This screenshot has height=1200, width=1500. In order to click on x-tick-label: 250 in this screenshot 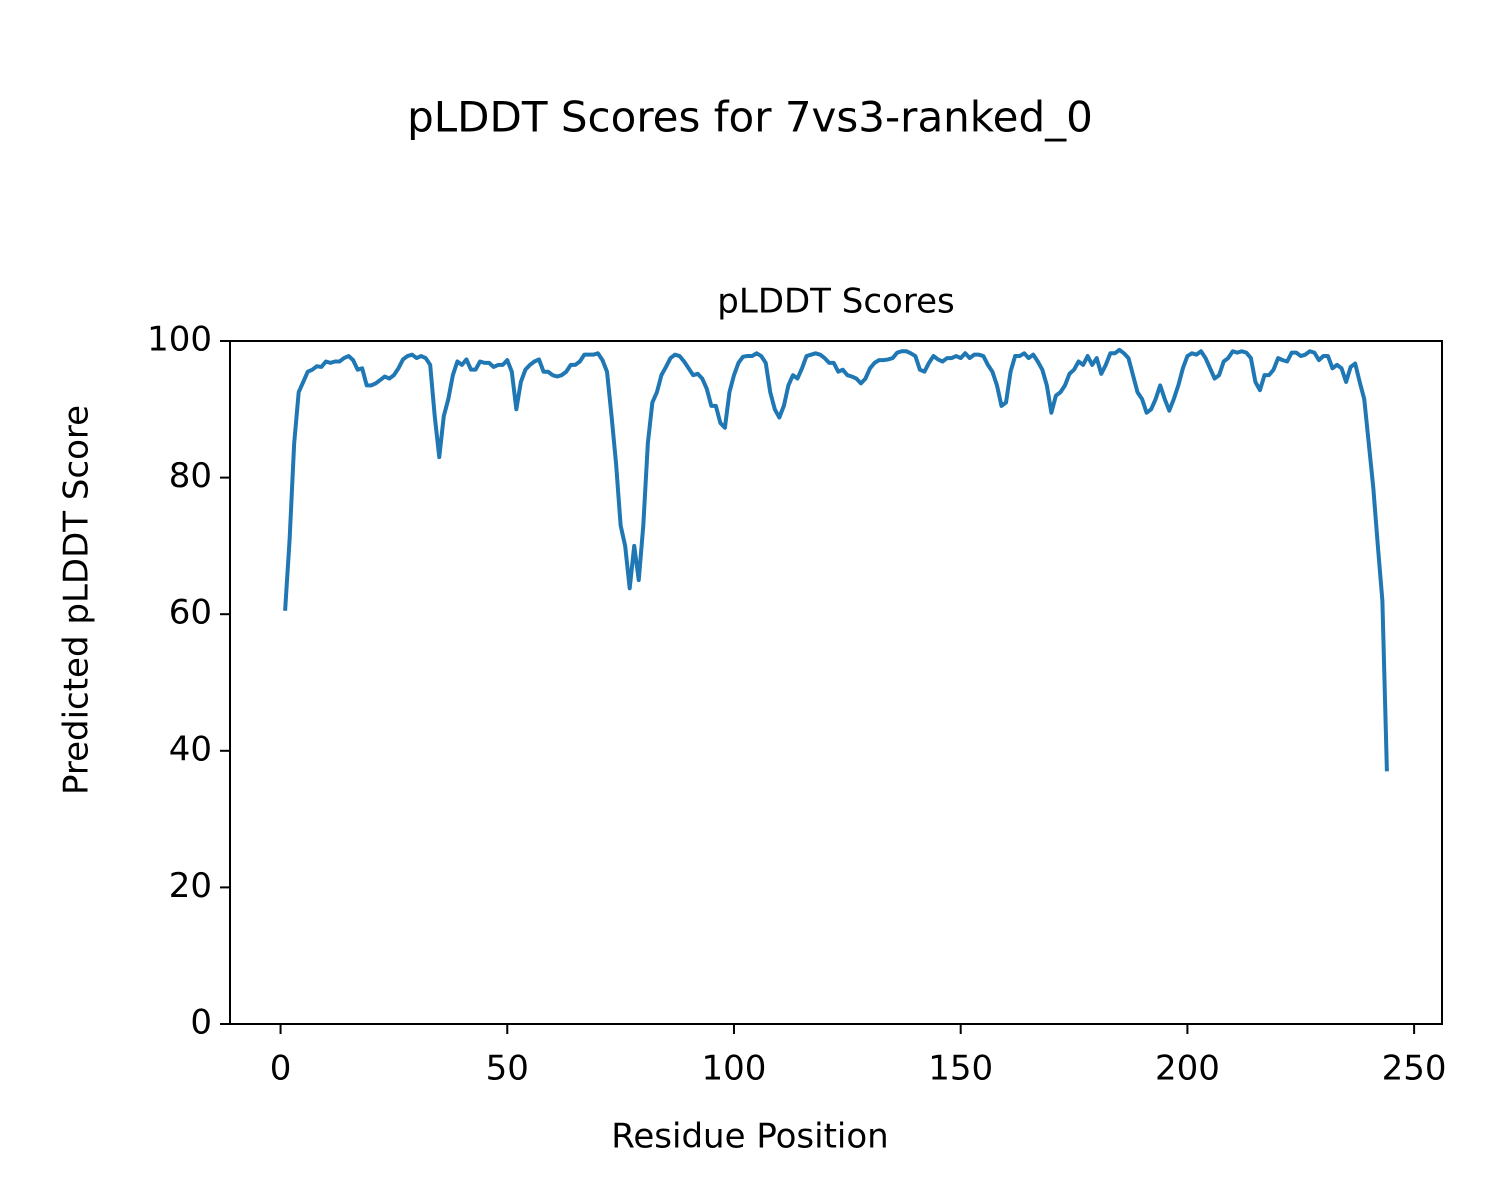, I will do `click(1414, 1069)`.